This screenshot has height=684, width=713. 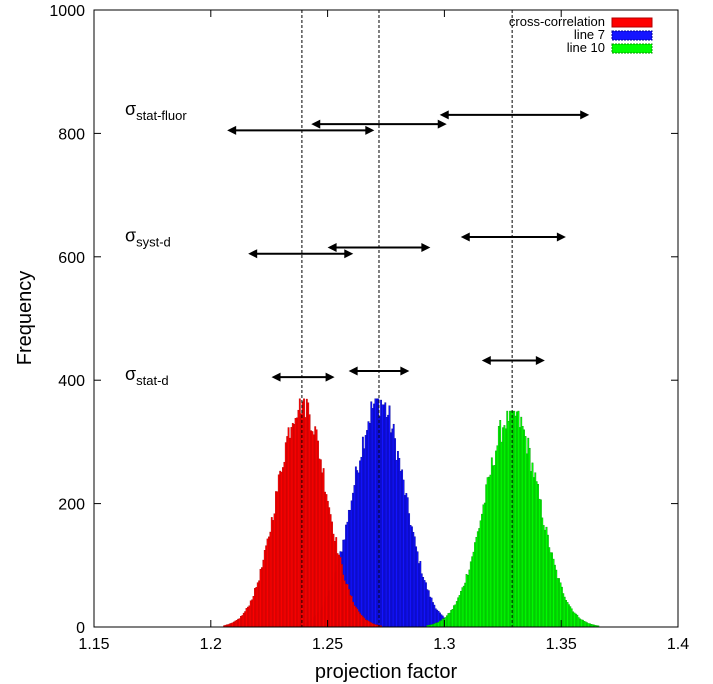 What do you see at coordinates (25, 318) in the screenshot?
I see `y-axis-label: Frequency` at bounding box center [25, 318].